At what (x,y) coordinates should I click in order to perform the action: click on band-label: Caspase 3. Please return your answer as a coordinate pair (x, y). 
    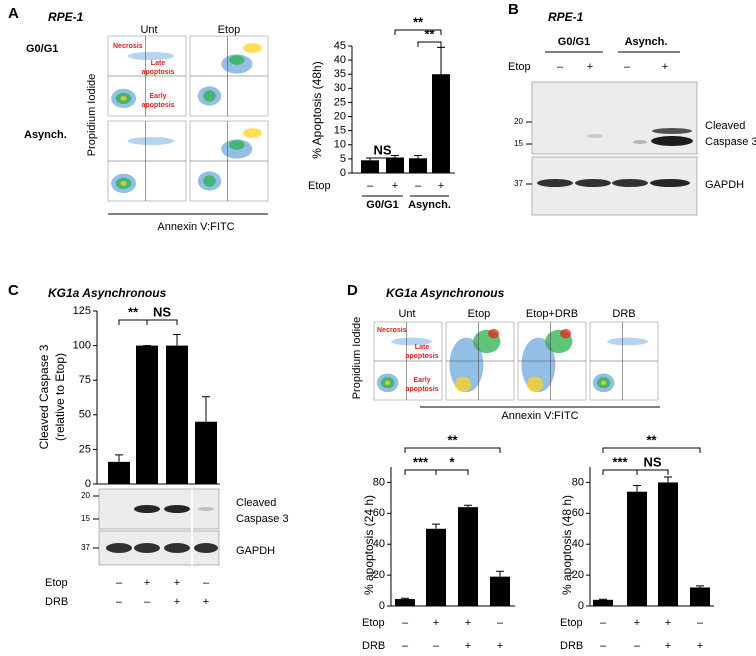
    Looking at the image, I should click on (730, 142).